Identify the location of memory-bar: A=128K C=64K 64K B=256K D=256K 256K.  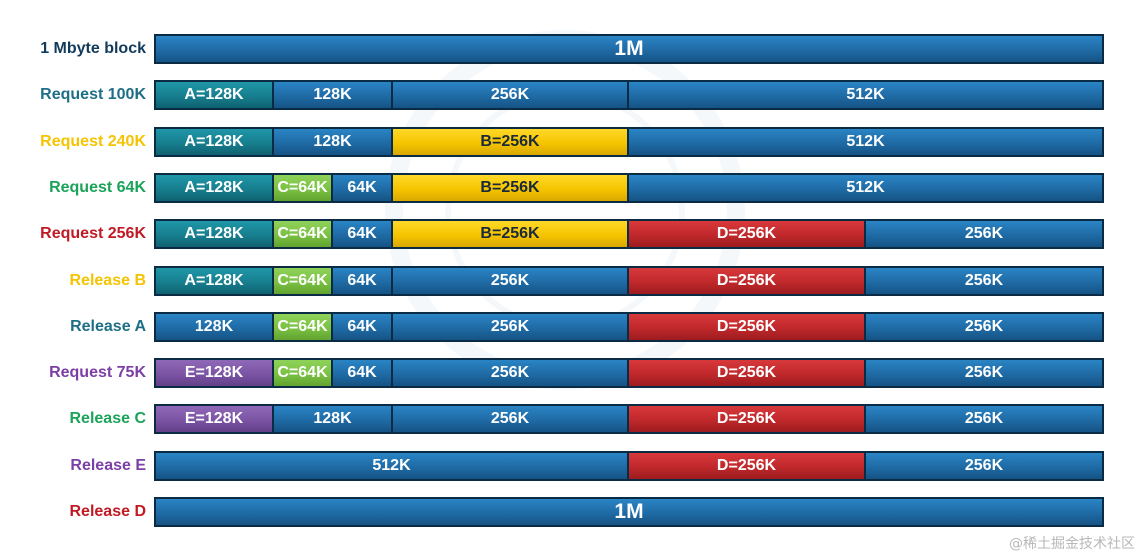
(629, 234).